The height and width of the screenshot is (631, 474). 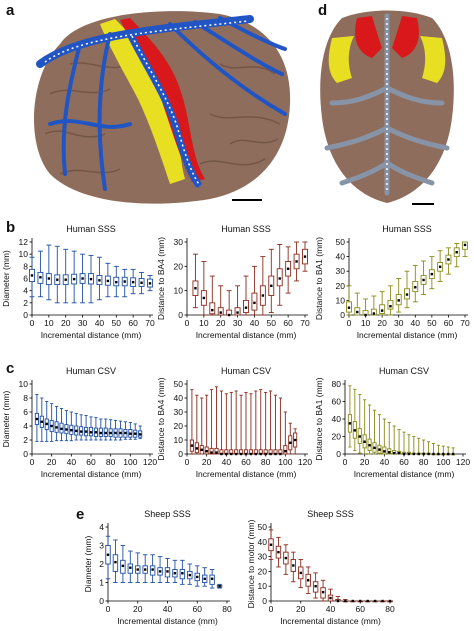 I want to click on y-tick-label: 50, so click(x=263, y=527).